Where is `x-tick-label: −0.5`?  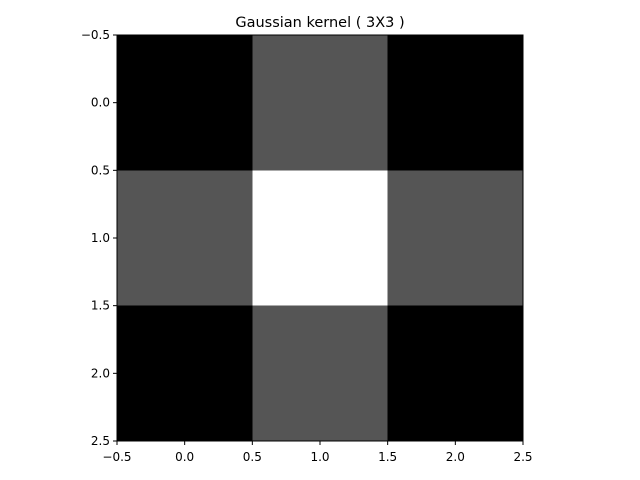
x-tick-label: −0.5 is located at coordinates (116, 457).